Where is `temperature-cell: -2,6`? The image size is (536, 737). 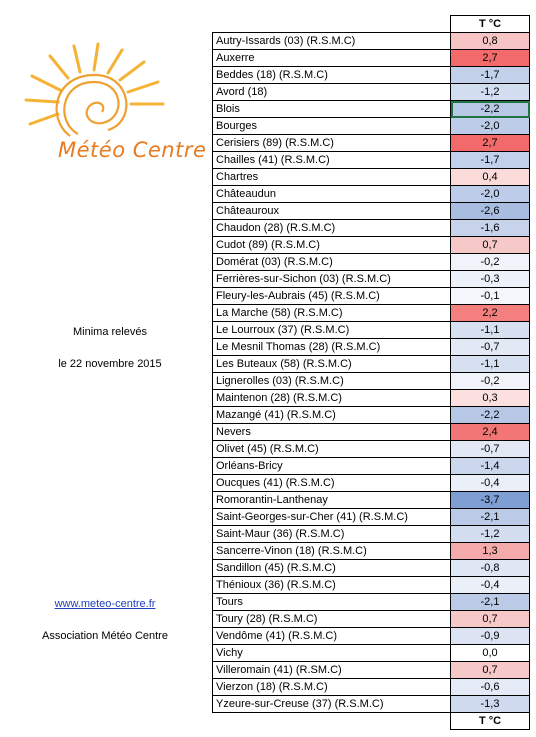 temperature-cell: -2,6 is located at coordinates (490, 211).